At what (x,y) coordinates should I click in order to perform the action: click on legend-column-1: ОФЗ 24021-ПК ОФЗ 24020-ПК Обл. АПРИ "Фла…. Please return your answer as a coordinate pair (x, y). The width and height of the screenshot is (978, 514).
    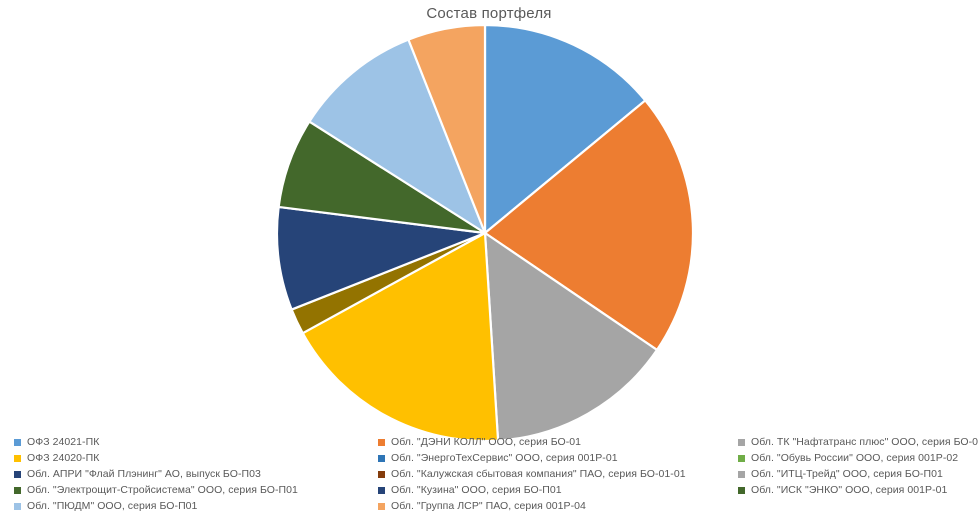
    Looking at the image, I should click on (185, 474).